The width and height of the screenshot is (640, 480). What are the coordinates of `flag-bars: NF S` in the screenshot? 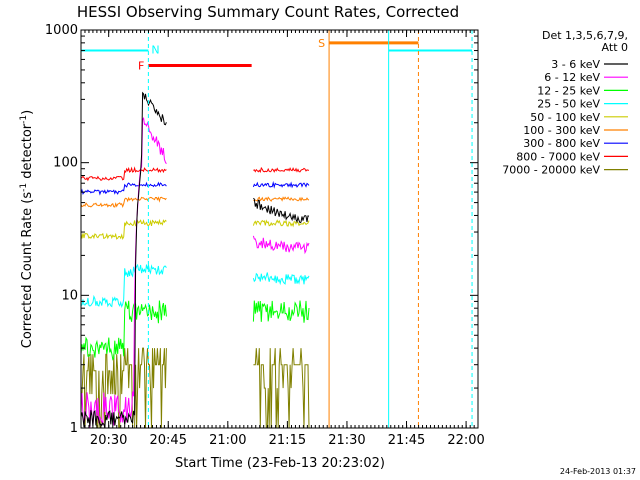 It's located at (277, 55).